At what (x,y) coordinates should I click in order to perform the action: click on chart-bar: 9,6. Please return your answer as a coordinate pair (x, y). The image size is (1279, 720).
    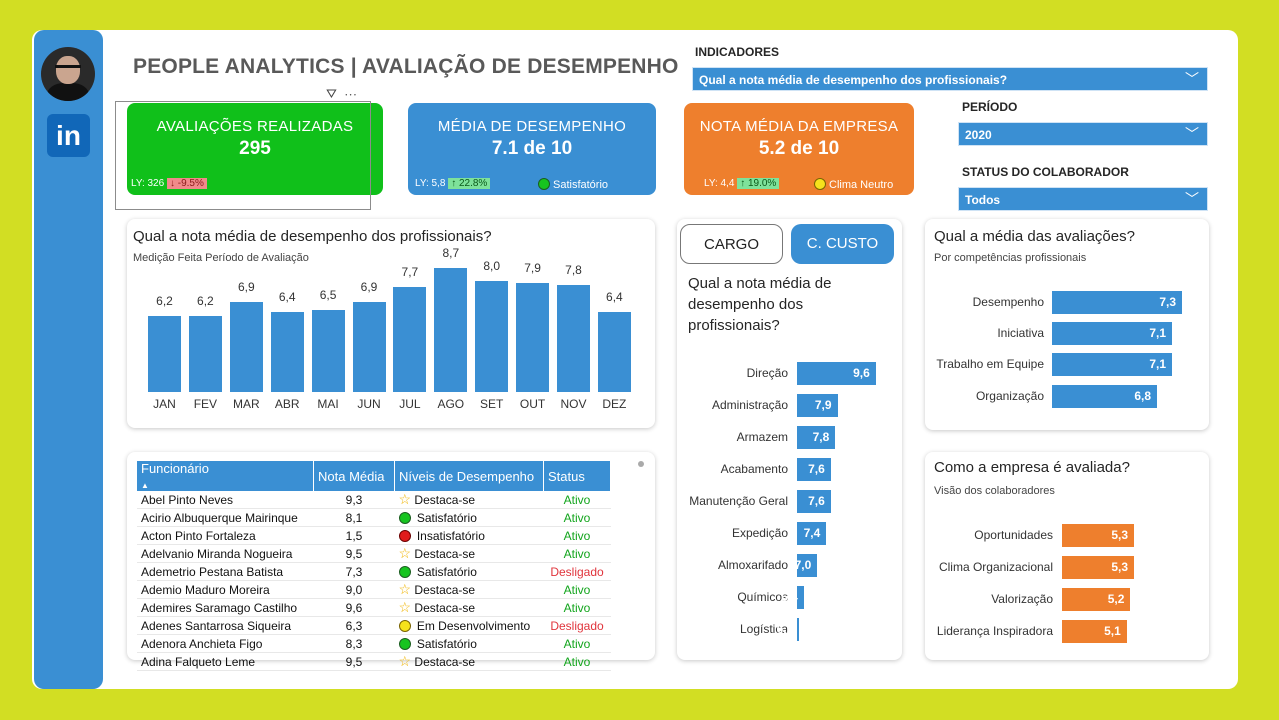
    Looking at the image, I should click on (836, 373).